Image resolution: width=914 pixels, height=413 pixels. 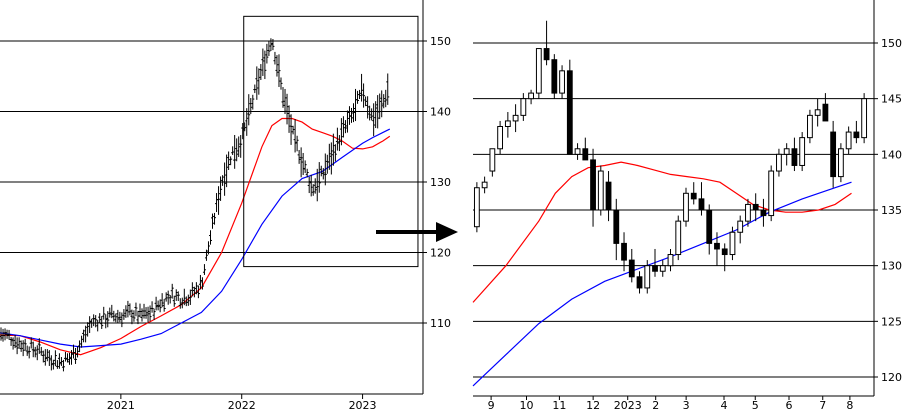 I want to click on zoomed-x-tick-label: 12, so click(x=593, y=405).